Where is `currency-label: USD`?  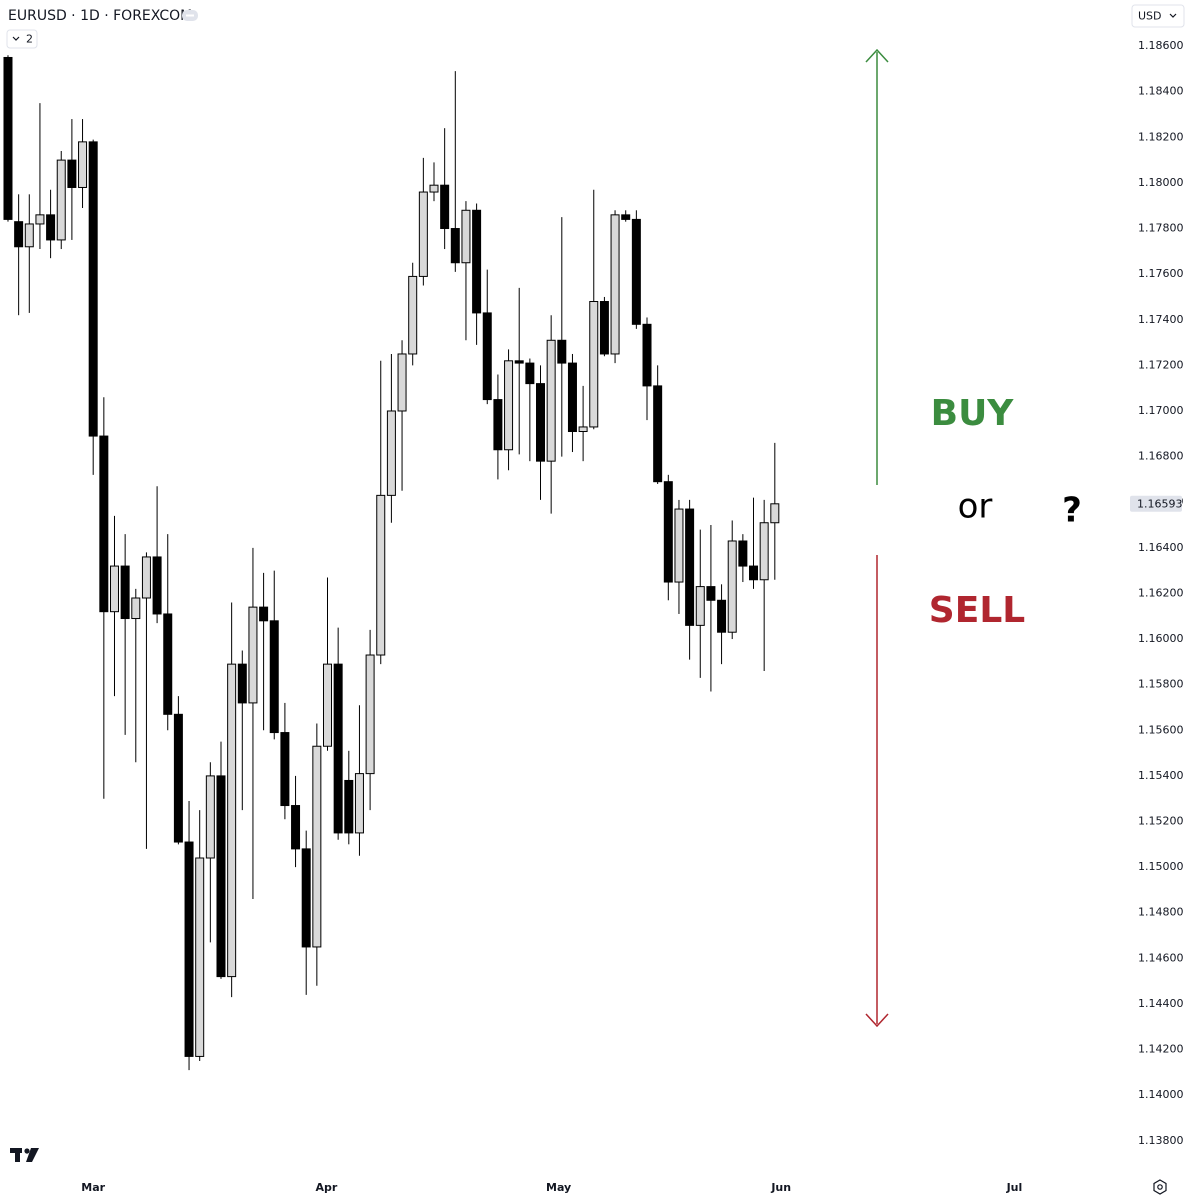 currency-label: USD is located at coordinates (1150, 16).